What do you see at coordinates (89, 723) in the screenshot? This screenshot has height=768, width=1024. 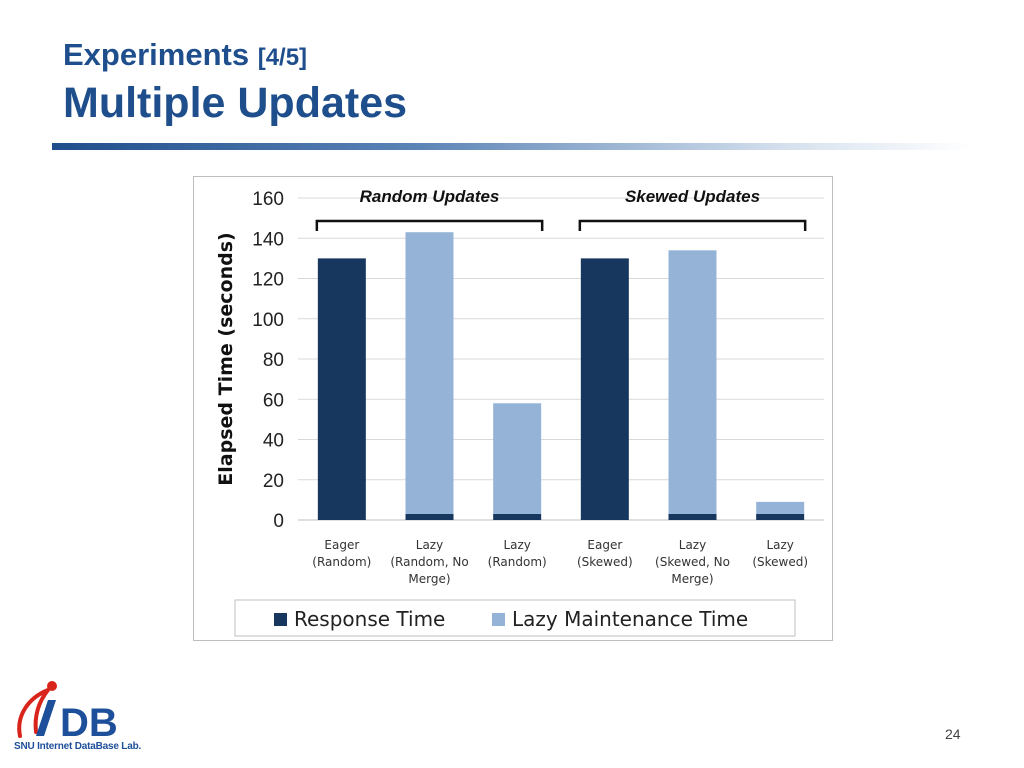 I see `logo-text: DB` at bounding box center [89, 723].